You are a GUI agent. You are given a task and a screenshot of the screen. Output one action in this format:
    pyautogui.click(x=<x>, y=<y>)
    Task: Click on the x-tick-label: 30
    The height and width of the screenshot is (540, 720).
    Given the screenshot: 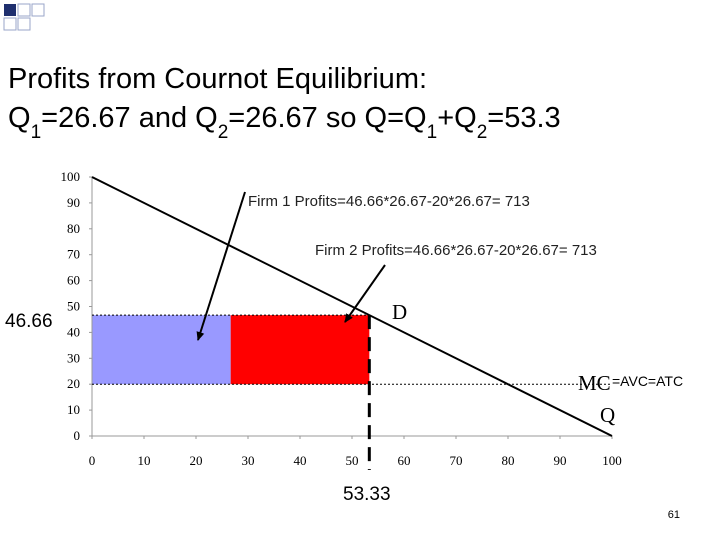 What is the action you would take?
    pyautogui.click(x=248, y=460)
    